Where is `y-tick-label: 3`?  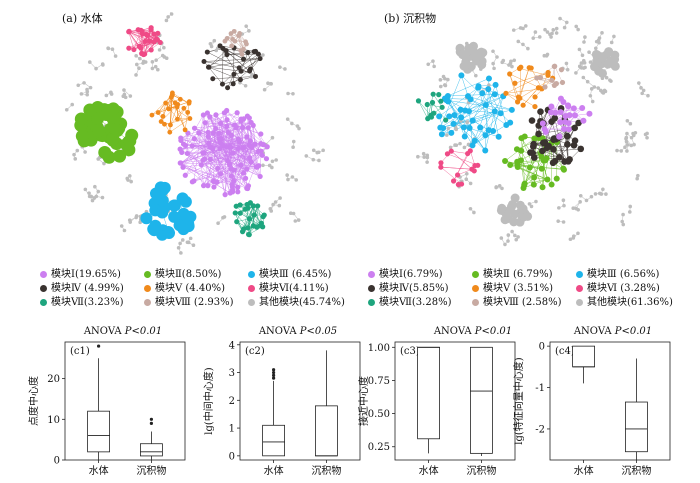
y-tick-label: 3 is located at coordinates (232, 373).